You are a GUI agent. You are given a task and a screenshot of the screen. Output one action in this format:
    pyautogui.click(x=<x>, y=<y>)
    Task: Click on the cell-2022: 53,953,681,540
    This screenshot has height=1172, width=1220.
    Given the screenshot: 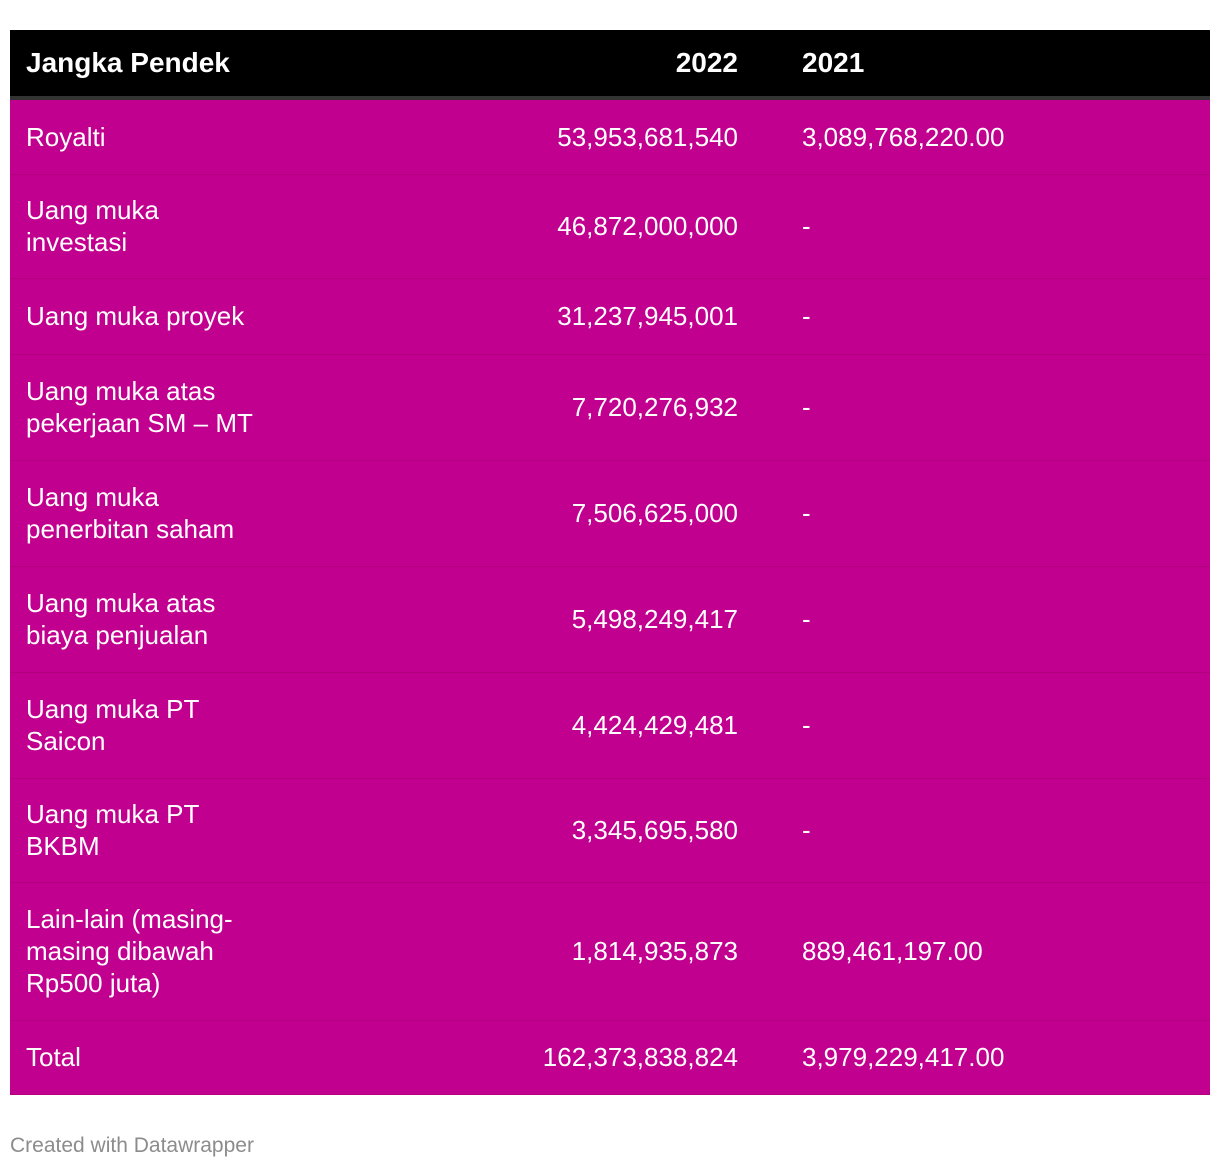 What is the action you would take?
    pyautogui.click(x=647, y=136)
    